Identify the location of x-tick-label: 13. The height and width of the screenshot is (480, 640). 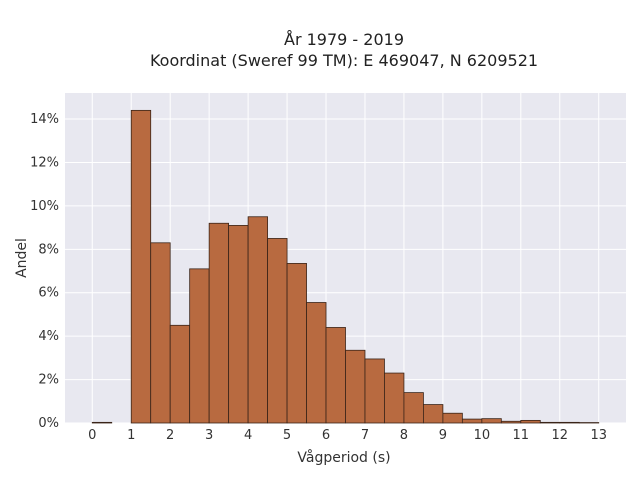
(598, 435).